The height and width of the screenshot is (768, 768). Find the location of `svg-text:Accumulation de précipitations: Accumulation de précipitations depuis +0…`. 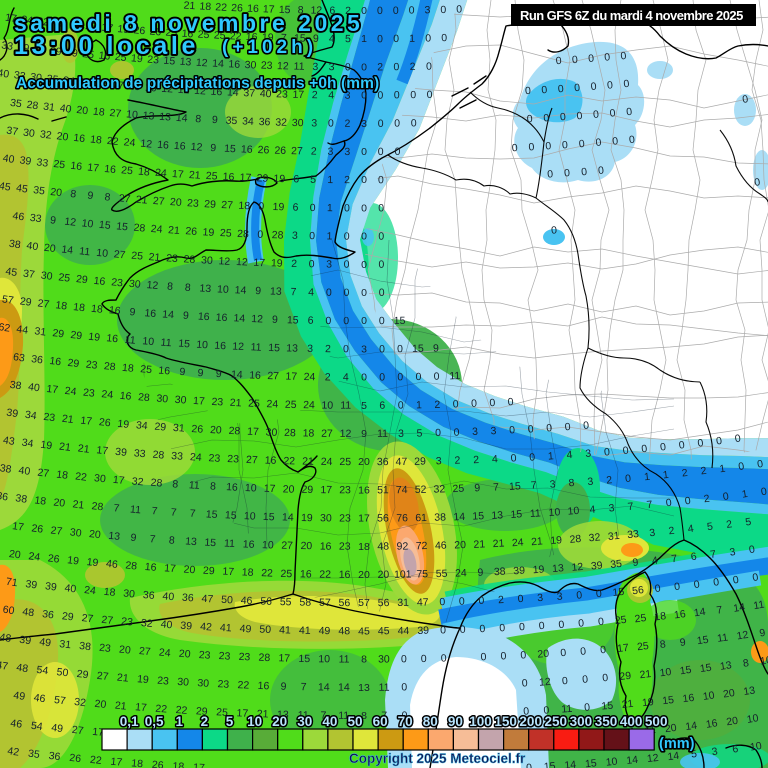

svg-text:Accumulation de précipitations: Accumulation de précipitations depuis +0… is located at coordinates (197, 83).